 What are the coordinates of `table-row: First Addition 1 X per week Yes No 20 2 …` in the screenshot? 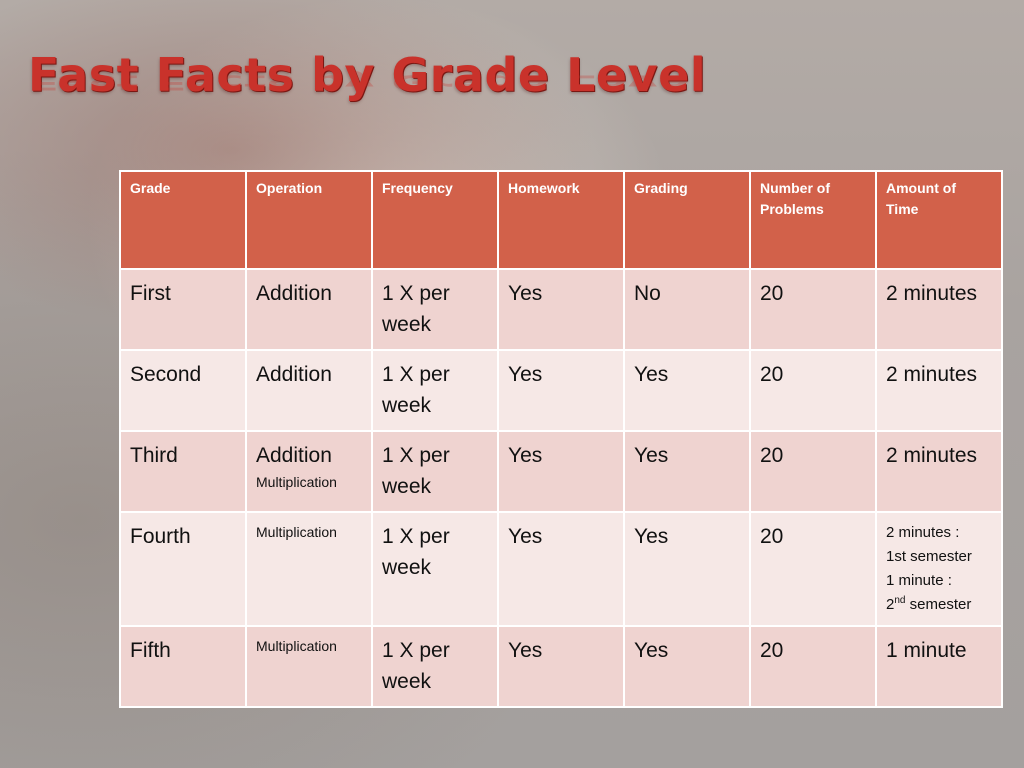 It's located at (561, 309).